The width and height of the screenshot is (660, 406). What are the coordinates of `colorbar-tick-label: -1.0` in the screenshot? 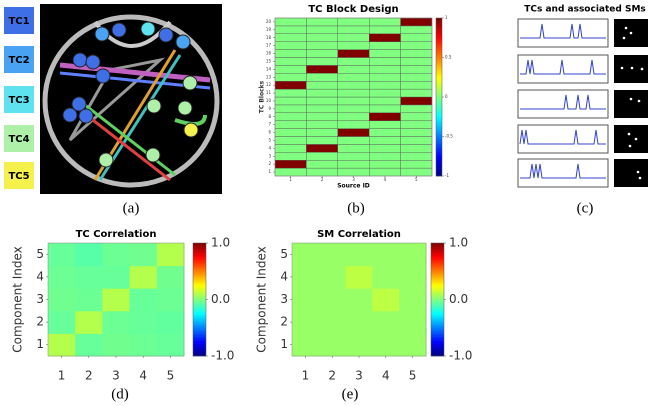 It's located at (460, 356).